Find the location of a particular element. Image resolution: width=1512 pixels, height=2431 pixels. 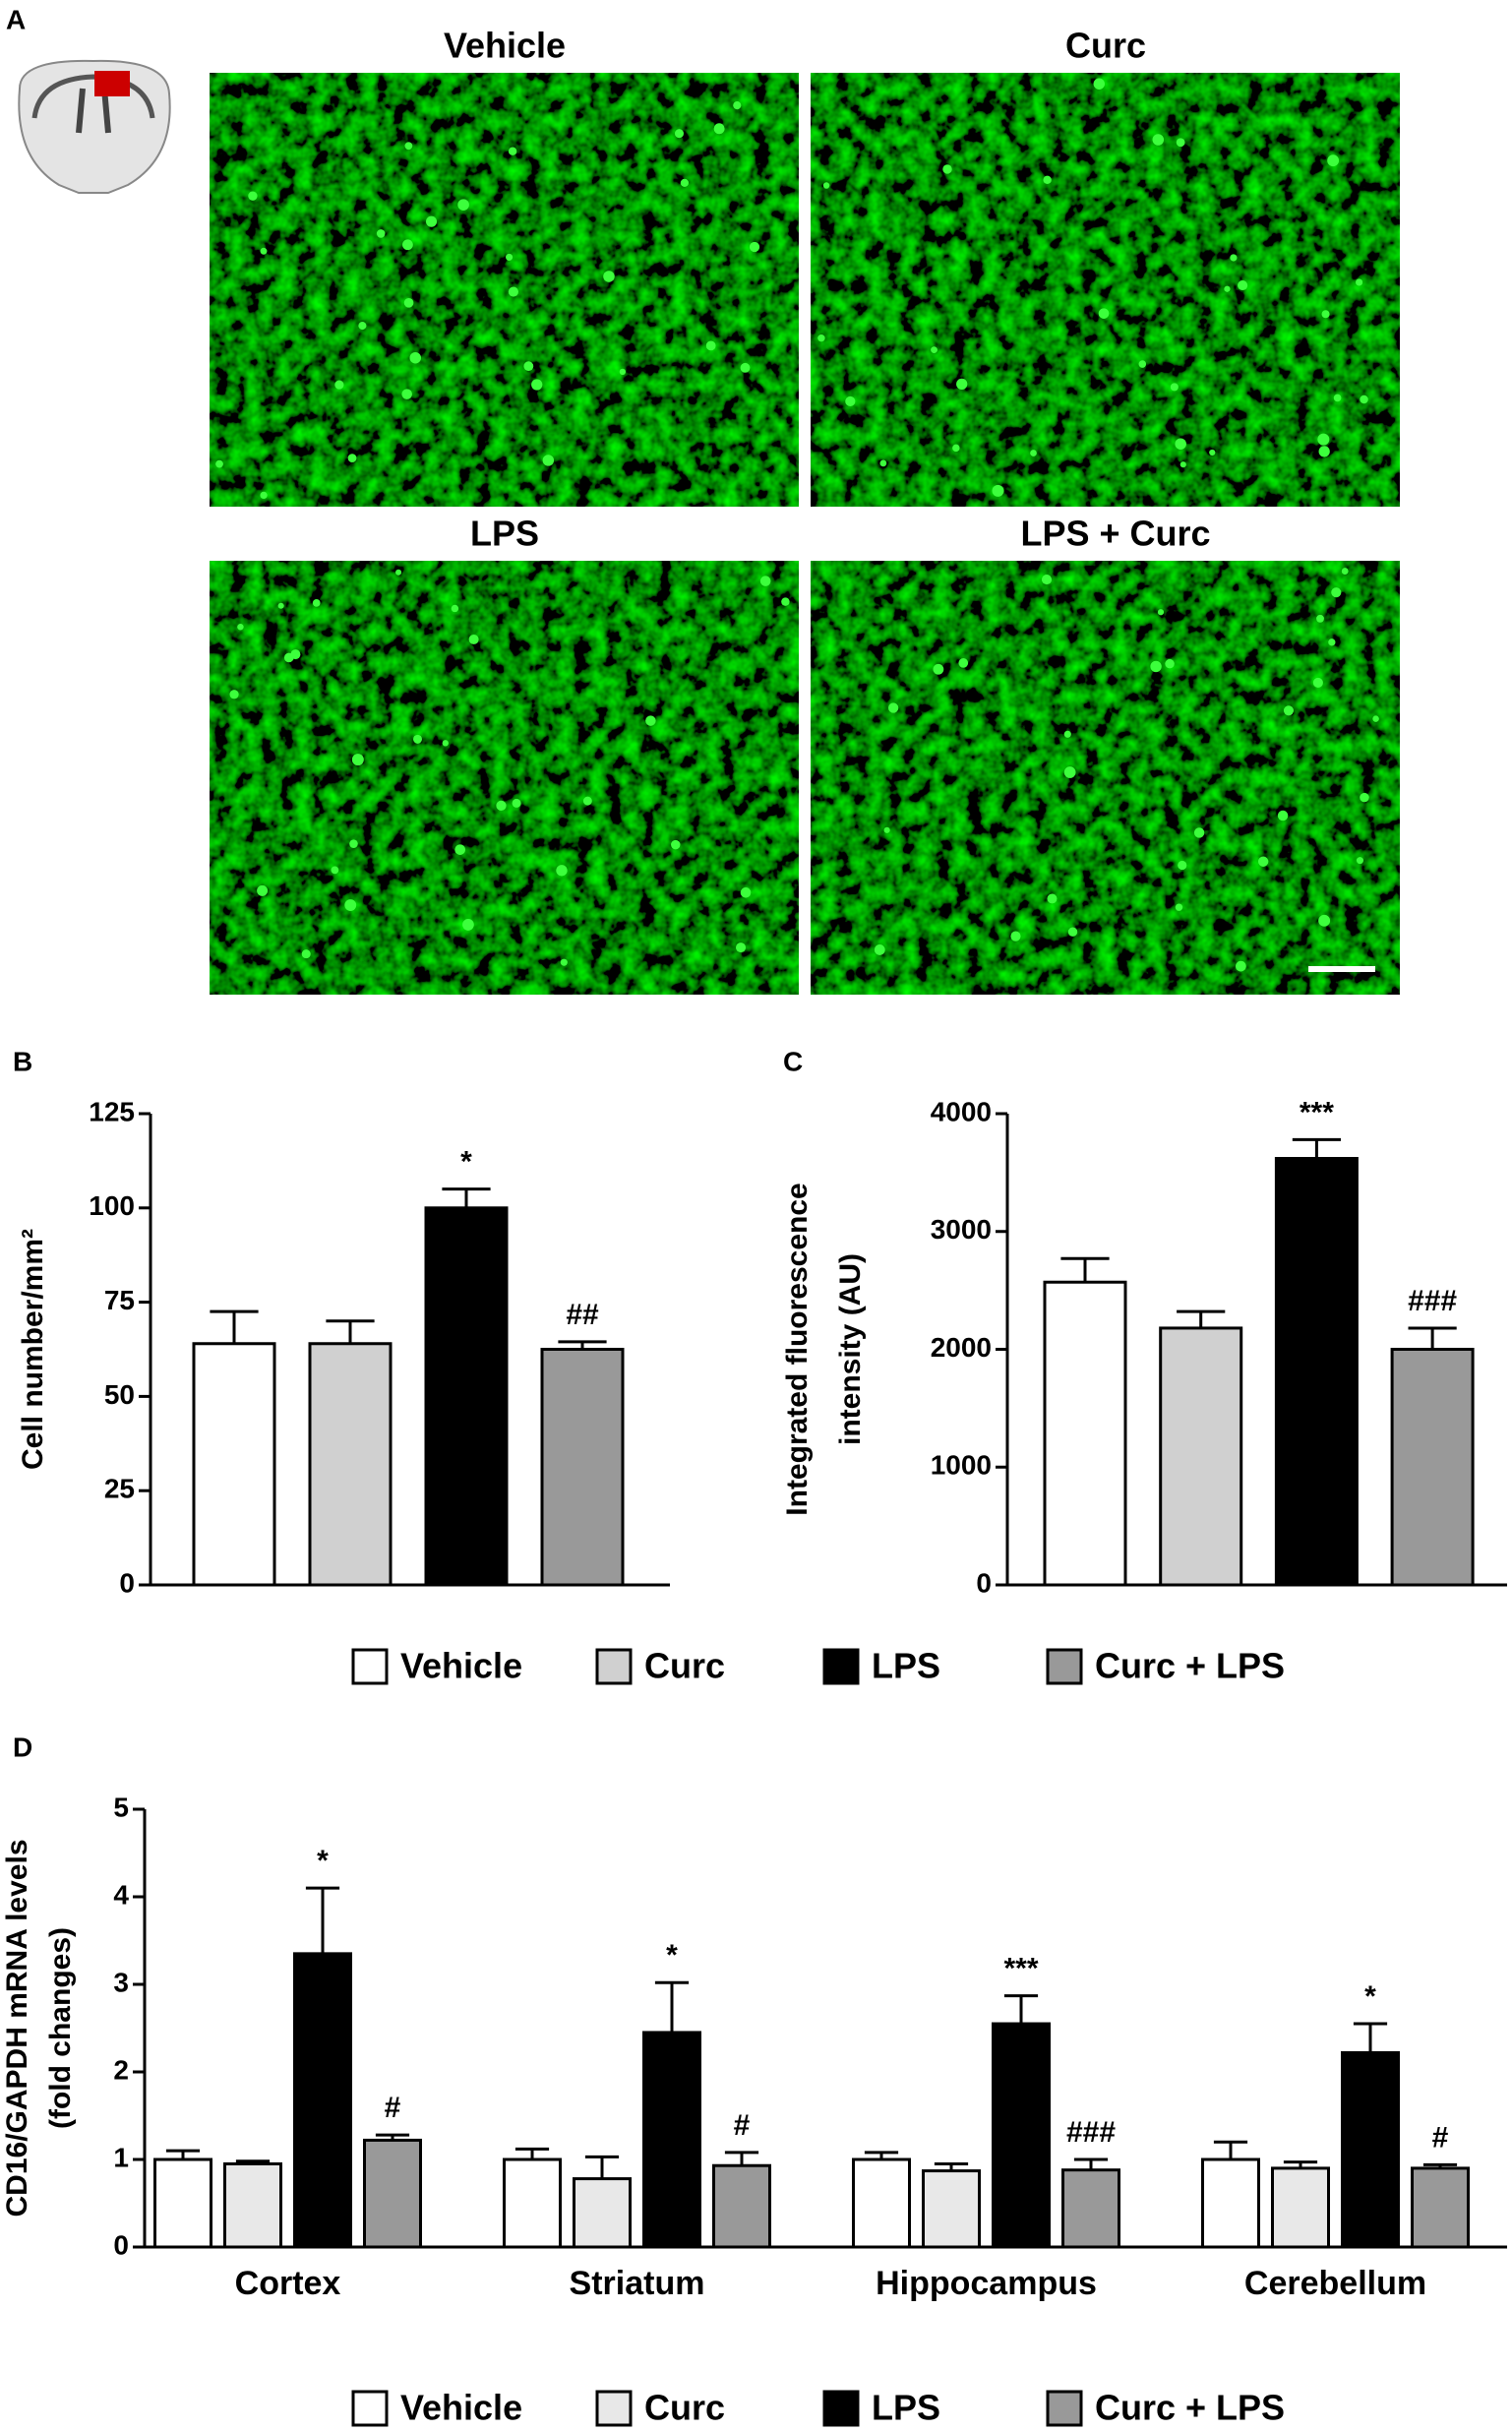

significance: *** is located at coordinates (1317, 1112).